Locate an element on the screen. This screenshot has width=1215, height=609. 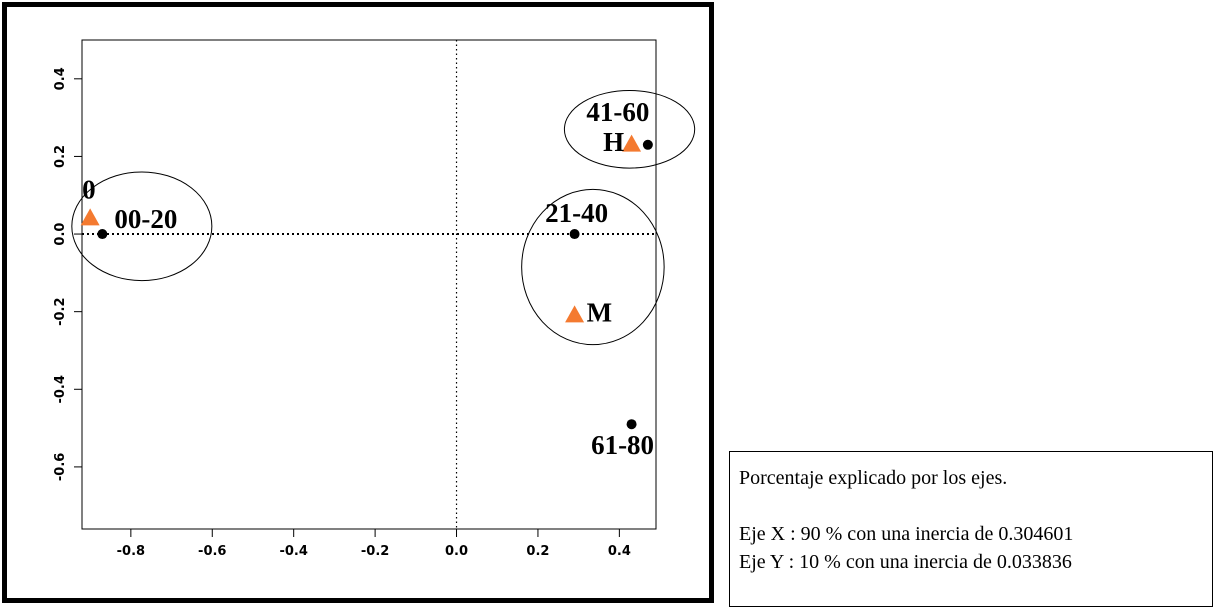
x-tick-label: 0.0 is located at coordinates (456, 551).